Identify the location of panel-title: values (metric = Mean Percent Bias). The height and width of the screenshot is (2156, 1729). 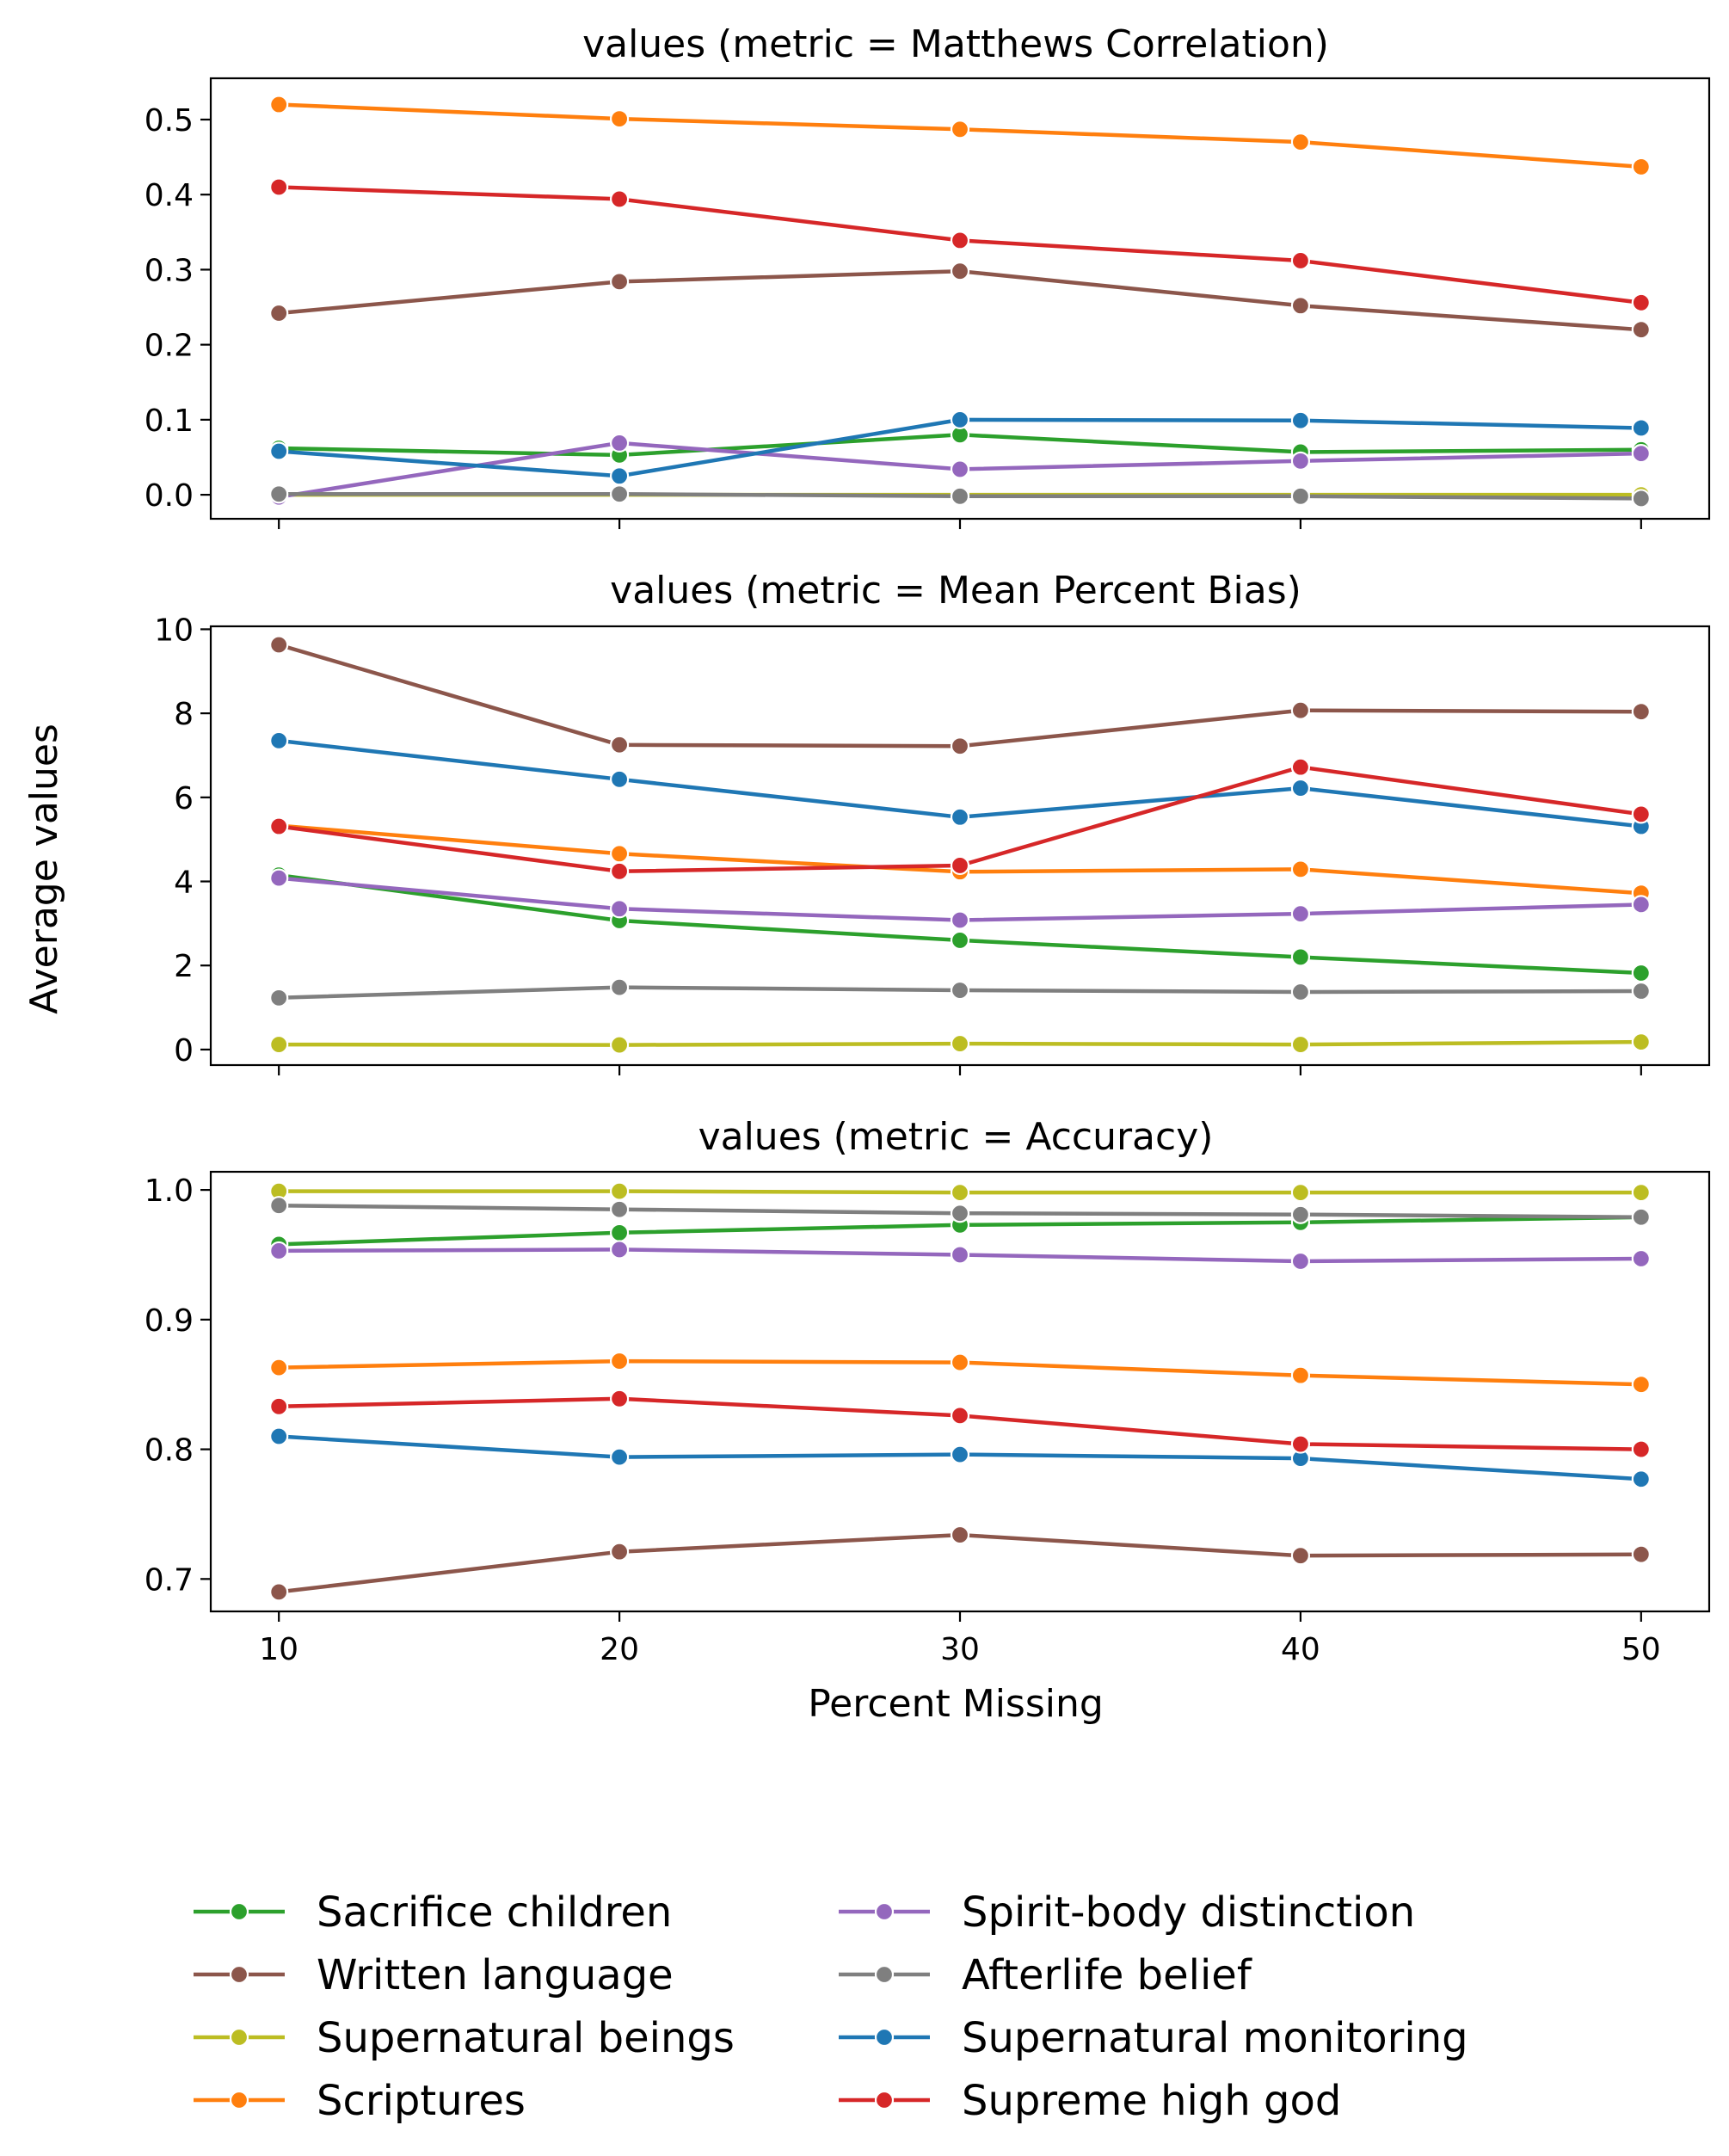
(956, 591).